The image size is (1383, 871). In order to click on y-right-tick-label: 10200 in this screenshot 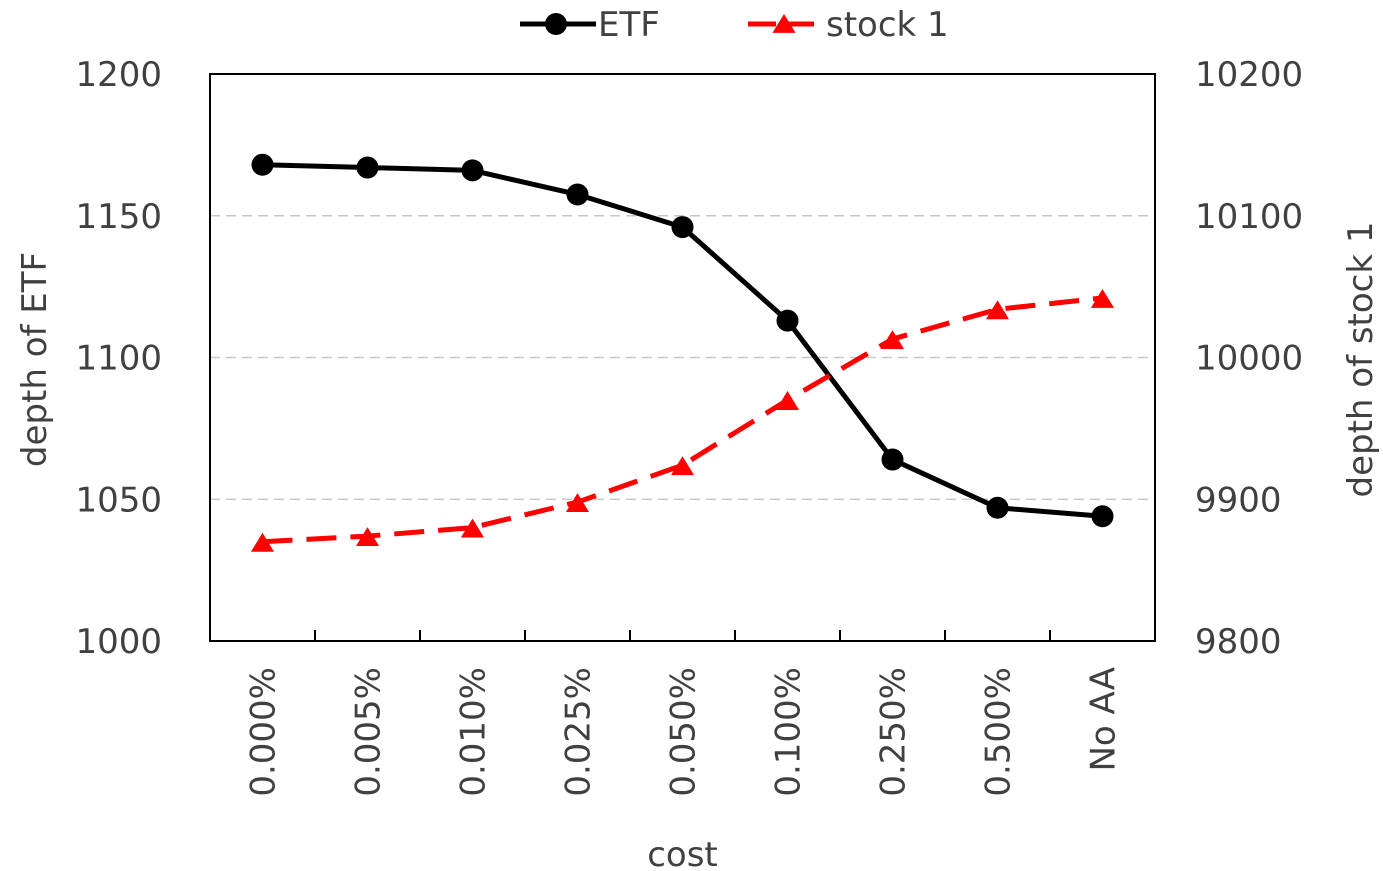, I will do `click(1249, 75)`.